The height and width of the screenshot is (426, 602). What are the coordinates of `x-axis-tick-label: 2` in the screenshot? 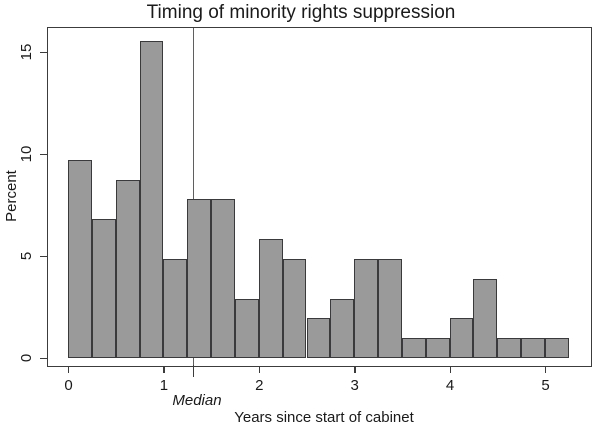 It's located at (259, 385).